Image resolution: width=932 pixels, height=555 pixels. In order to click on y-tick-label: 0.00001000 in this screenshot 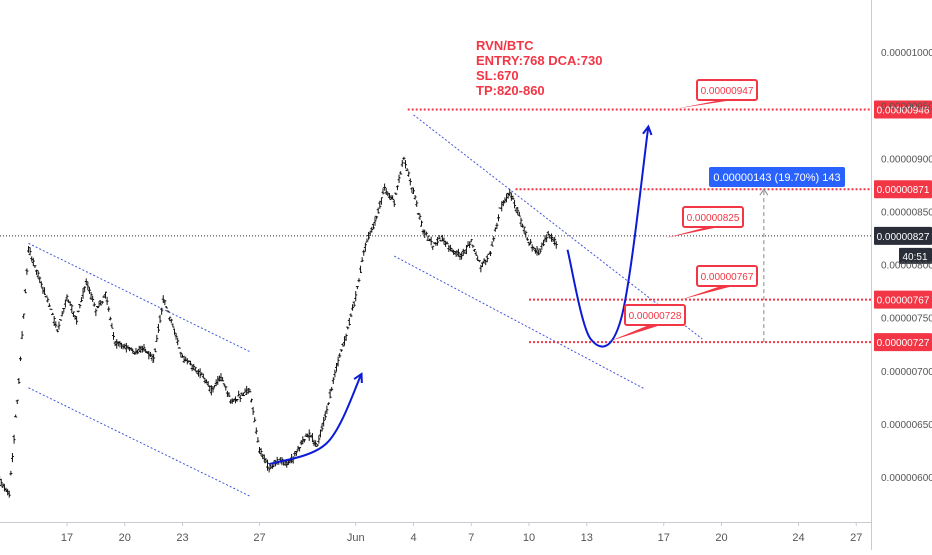, I will do `click(906, 53)`.